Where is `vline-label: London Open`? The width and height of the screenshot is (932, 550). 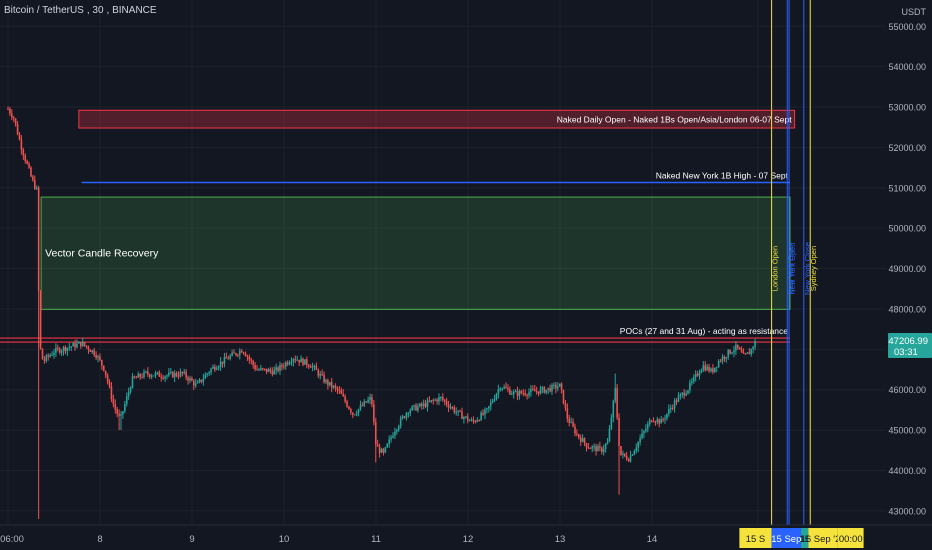
vline-label: London Open is located at coordinates (775, 268).